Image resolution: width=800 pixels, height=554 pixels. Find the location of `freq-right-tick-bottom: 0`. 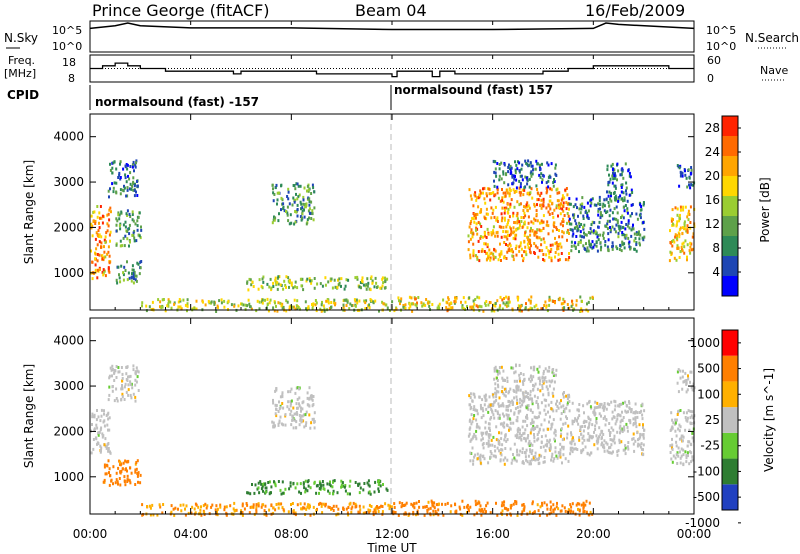

freq-right-tick-bottom: 0 is located at coordinates (710, 78).